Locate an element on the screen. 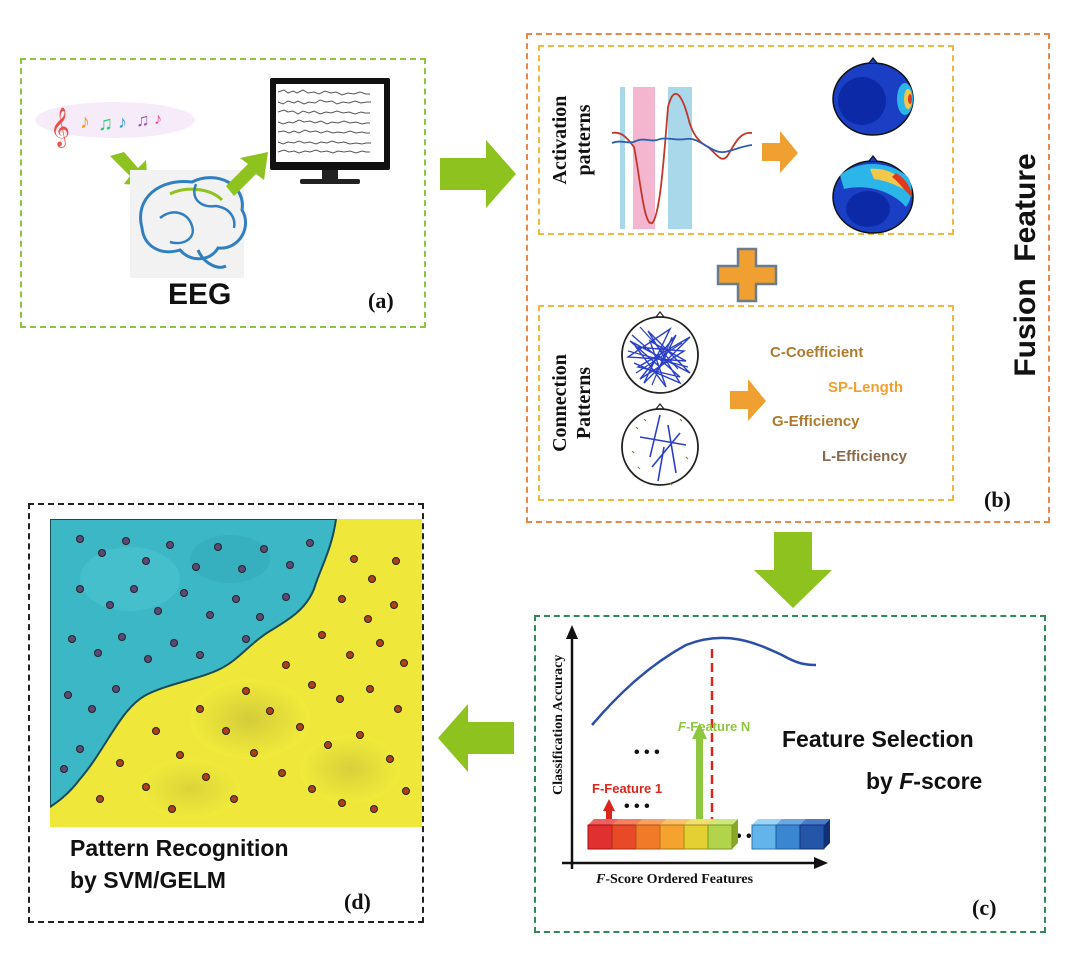 The image size is (1080, 961). feature-1-label: F-Feature 1 is located at coordinates (627, 788).